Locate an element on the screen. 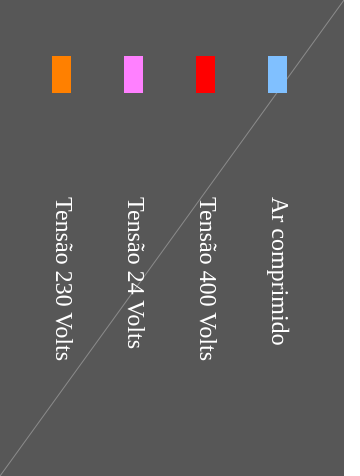 Image resolution: width=360 pixels, height=476 pixels. legend-label-text: Ar comprimido is located at coordinates (279, 271).